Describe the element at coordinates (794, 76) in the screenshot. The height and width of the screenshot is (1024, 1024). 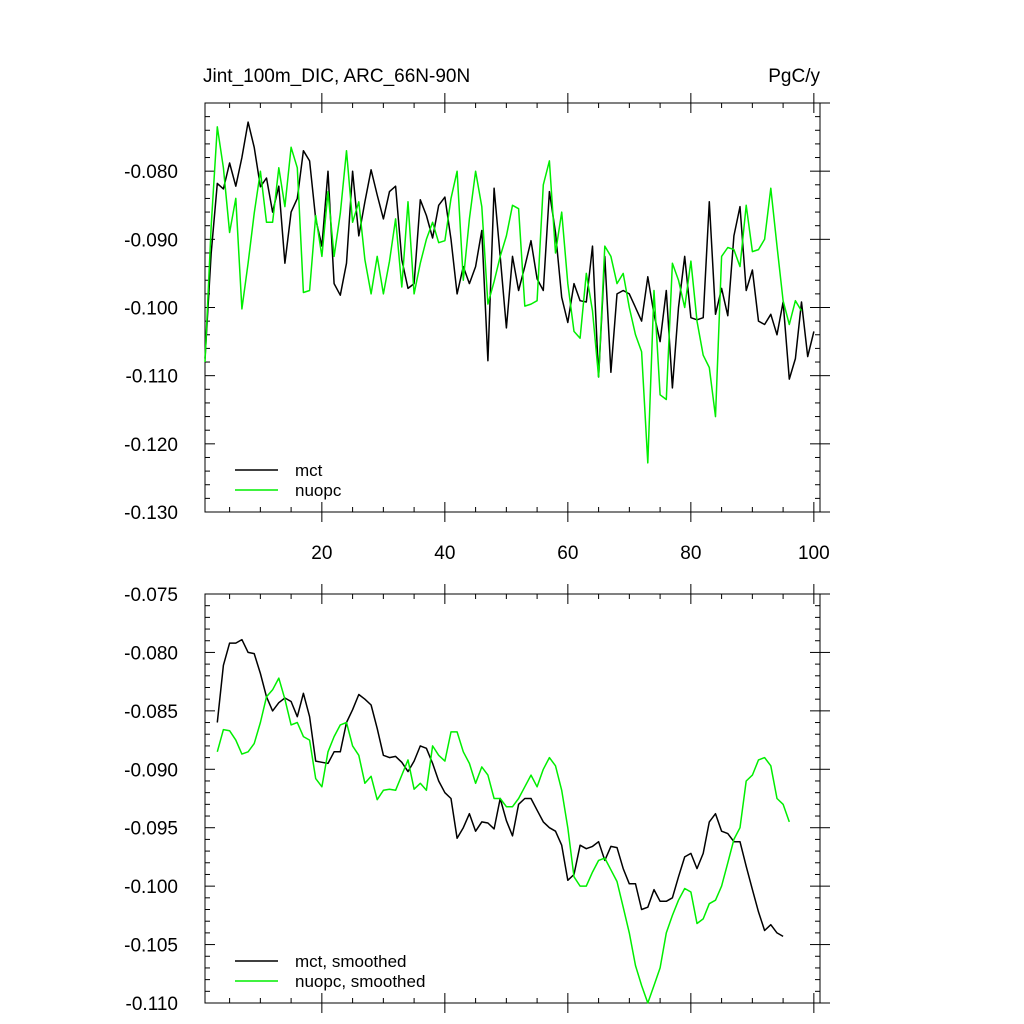
I see `units-label: PgC/y` at that location.